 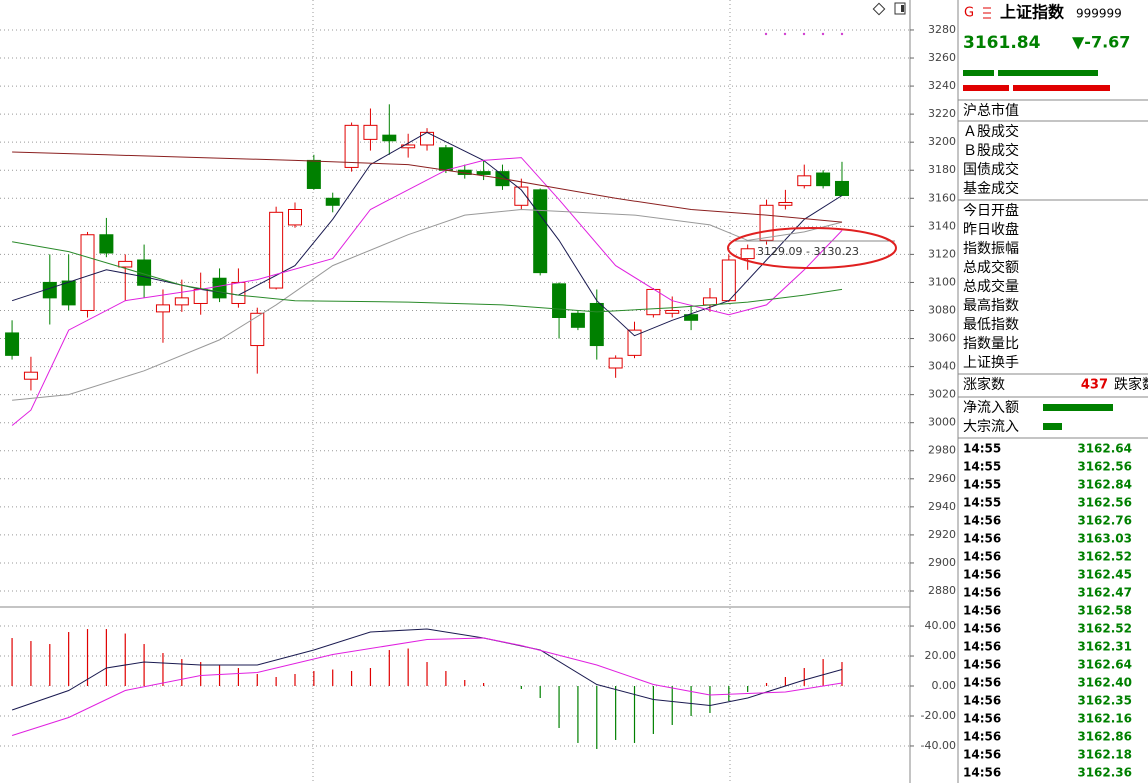 What do you see at coordinates (942, 253) in the screenshot?
I see `y-tick-label: 3120` at bounding box center [942, 253].